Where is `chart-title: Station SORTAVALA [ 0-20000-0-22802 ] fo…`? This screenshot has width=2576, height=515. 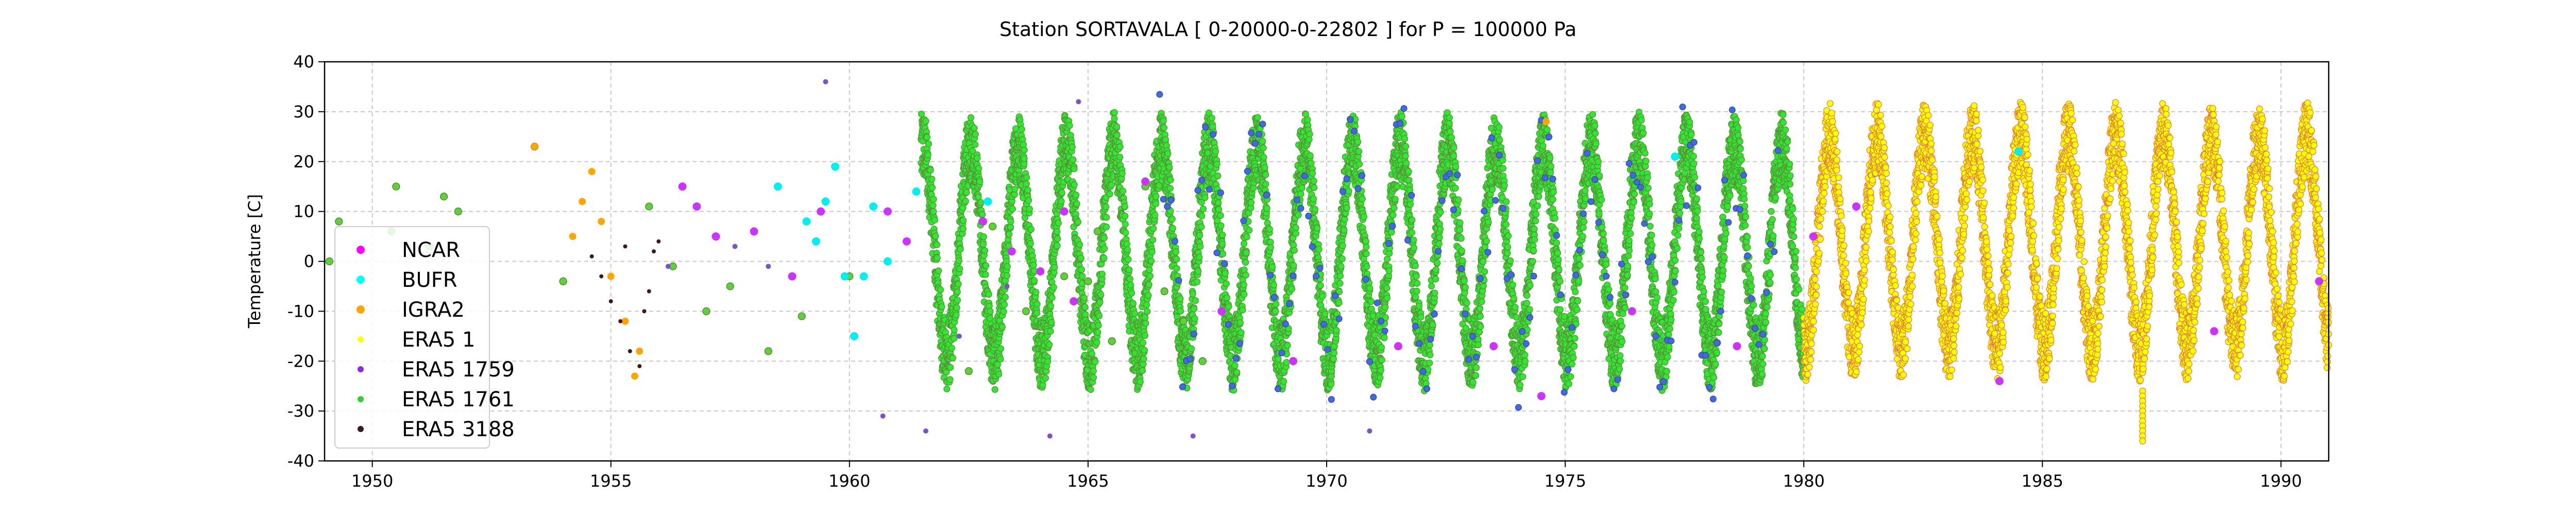
chart-title: Station SORTAVALA [ 0-20000-0-22802 ] fo… is located at coordinates (1288, 29).